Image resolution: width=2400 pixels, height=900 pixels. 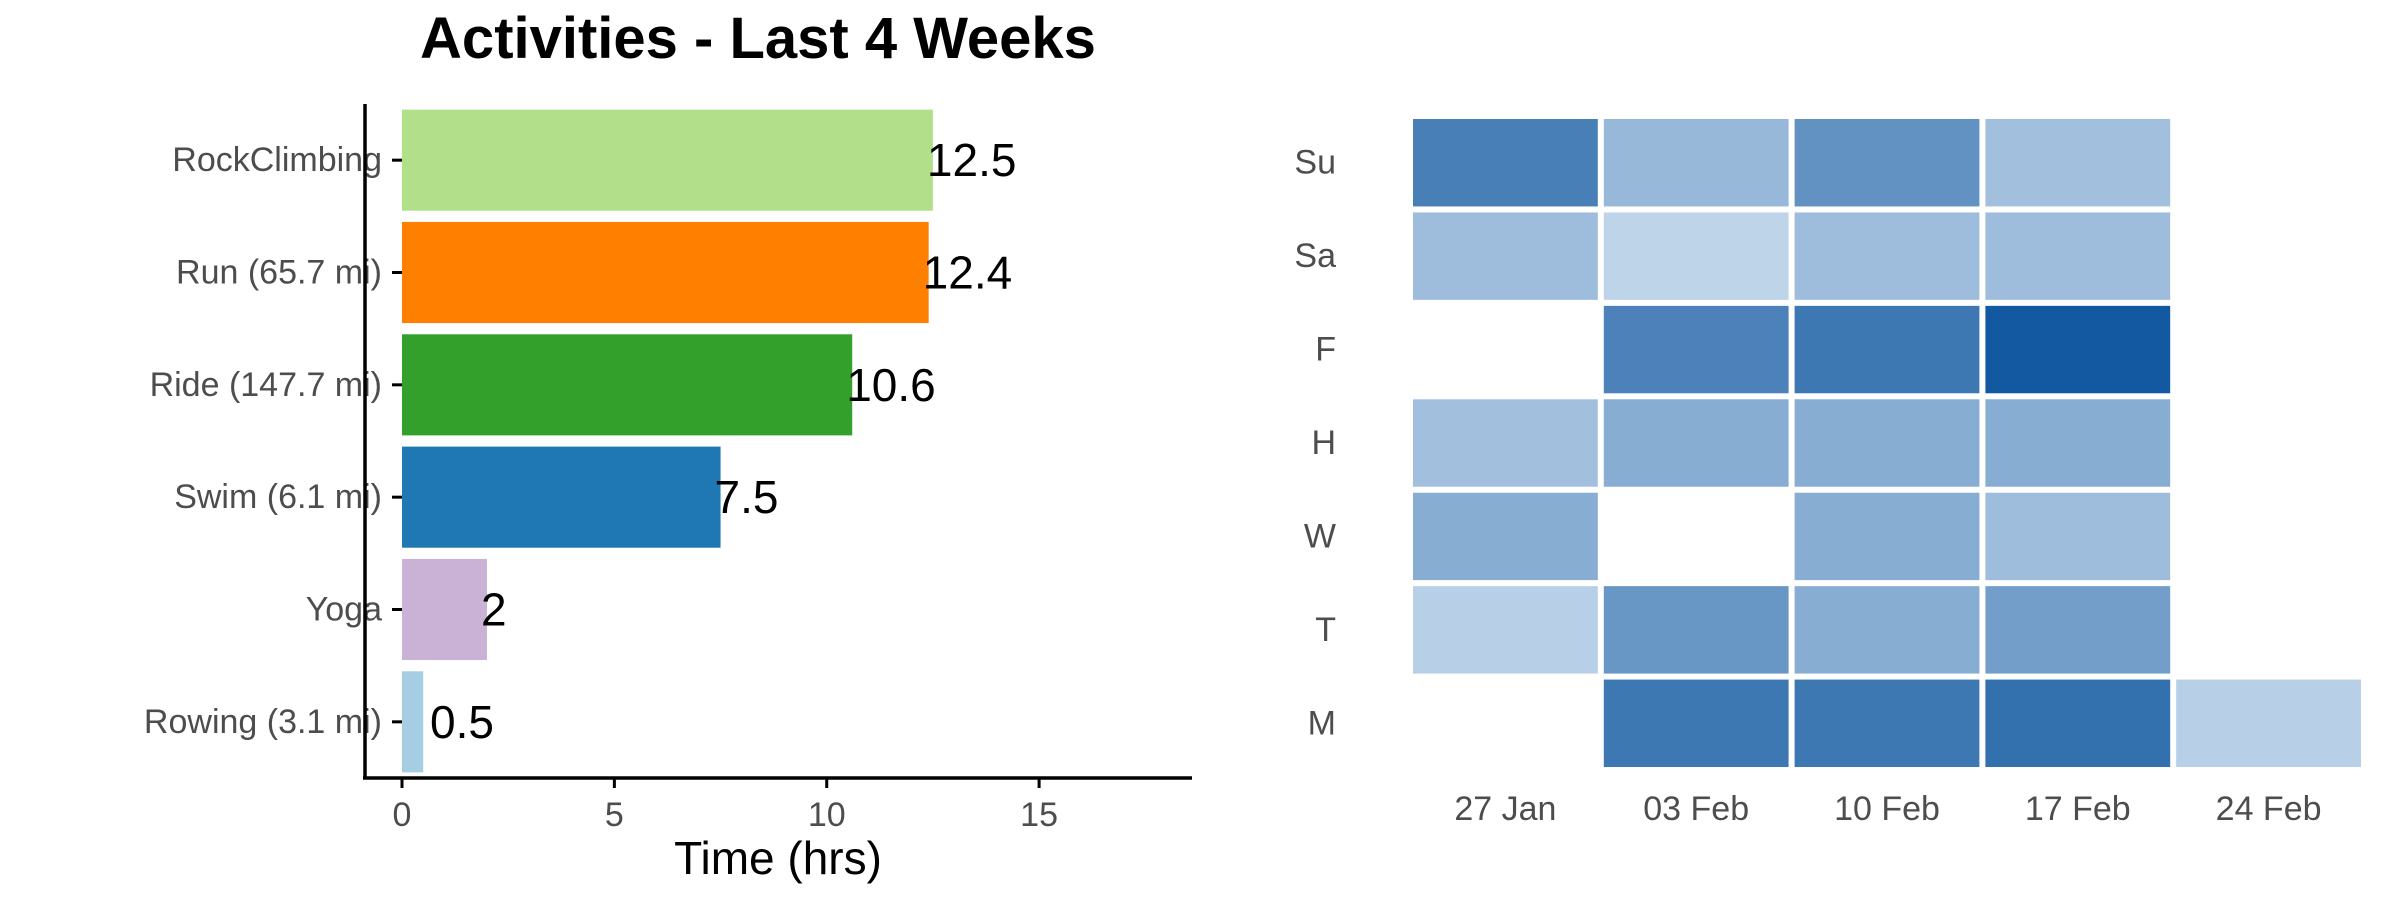 I want to click on heatmap-row-label: M, so click(x=1322, y=723).